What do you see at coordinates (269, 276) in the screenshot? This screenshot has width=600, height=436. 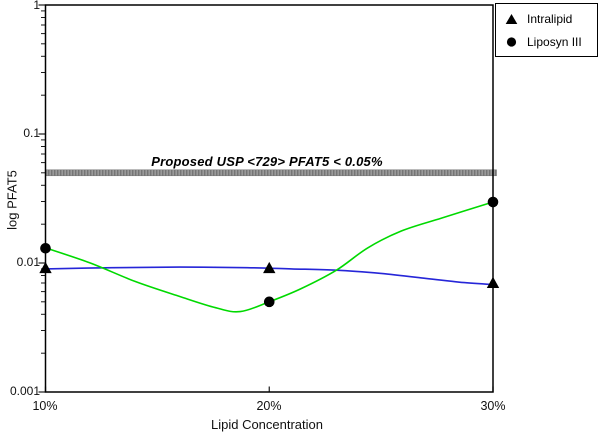 I see `series-line-intralipid` at bounding box center [269, 276].